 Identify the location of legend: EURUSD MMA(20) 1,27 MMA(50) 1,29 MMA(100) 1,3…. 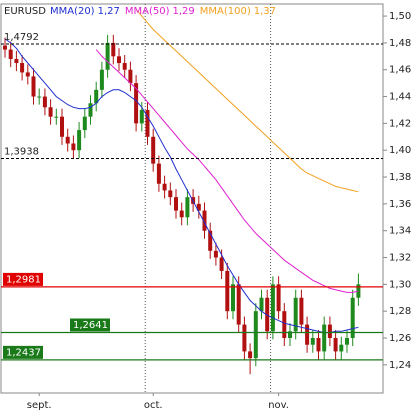
(140, 11).